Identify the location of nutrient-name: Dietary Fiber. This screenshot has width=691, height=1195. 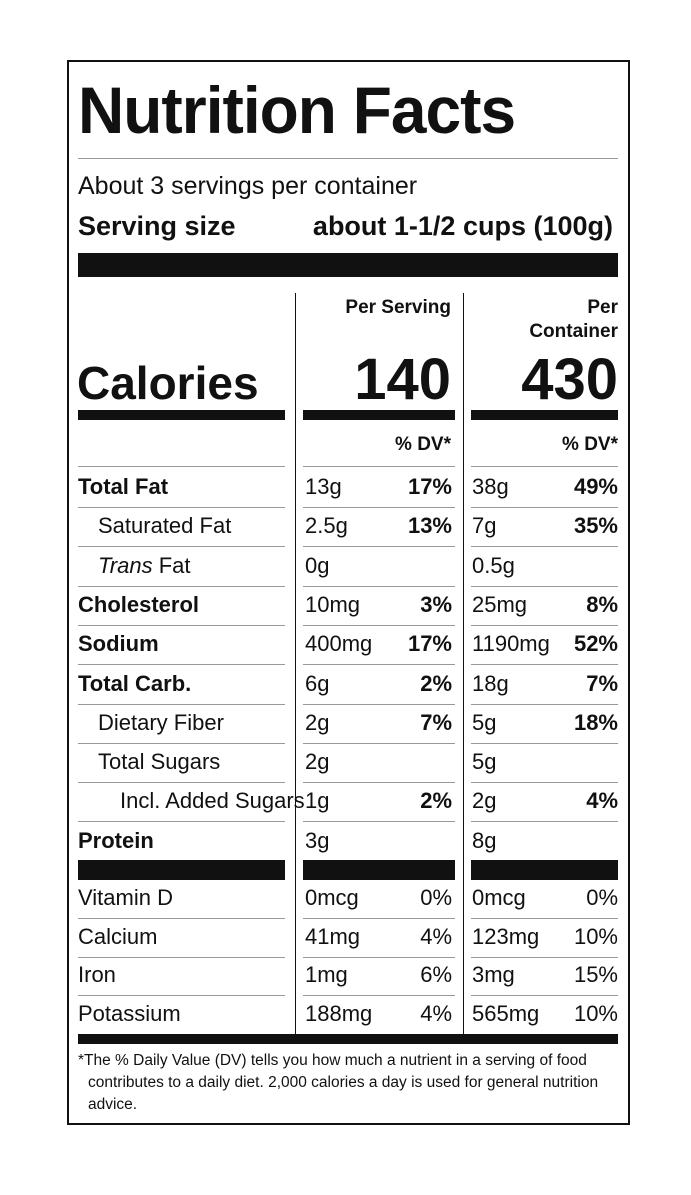
(161, 723).